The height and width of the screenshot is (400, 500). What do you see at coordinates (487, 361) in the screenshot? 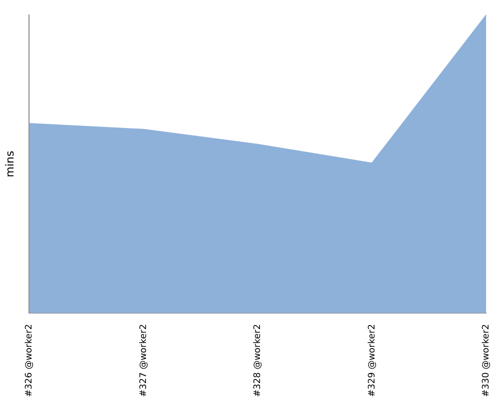
I see `x-tick-label: #330 @worker2` at bounding box center [487, 361].